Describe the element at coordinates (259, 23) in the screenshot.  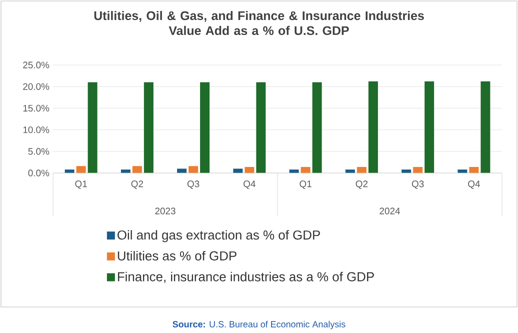
I see `chart-title: Utilities, Oil & Gas, and Finance & Insurance Industries Value Add as a % of U.S. GDP` at that location.